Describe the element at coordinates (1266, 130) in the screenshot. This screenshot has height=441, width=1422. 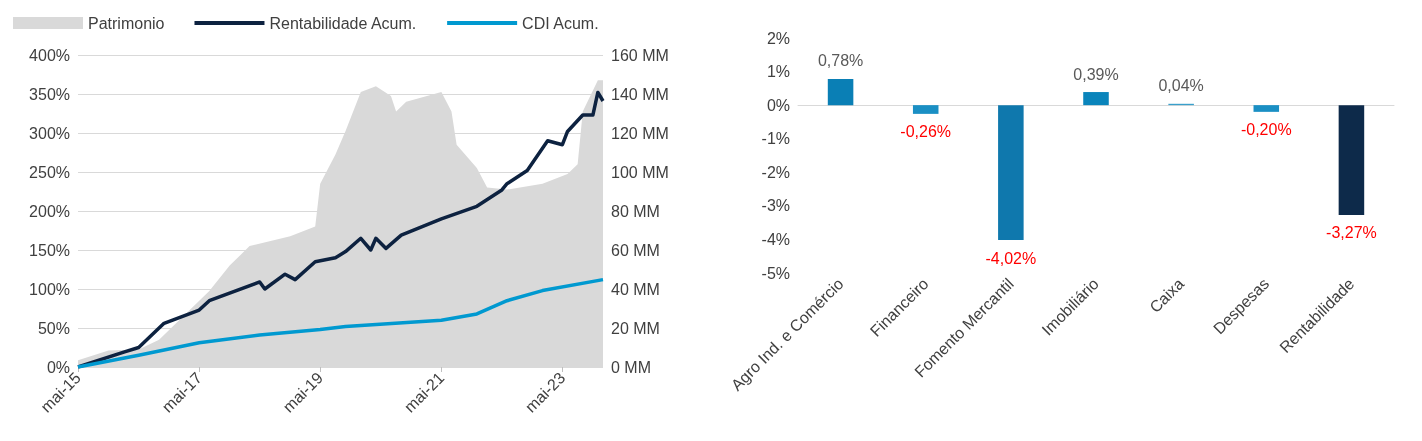
I see `data-label: -0,20%` at that location.